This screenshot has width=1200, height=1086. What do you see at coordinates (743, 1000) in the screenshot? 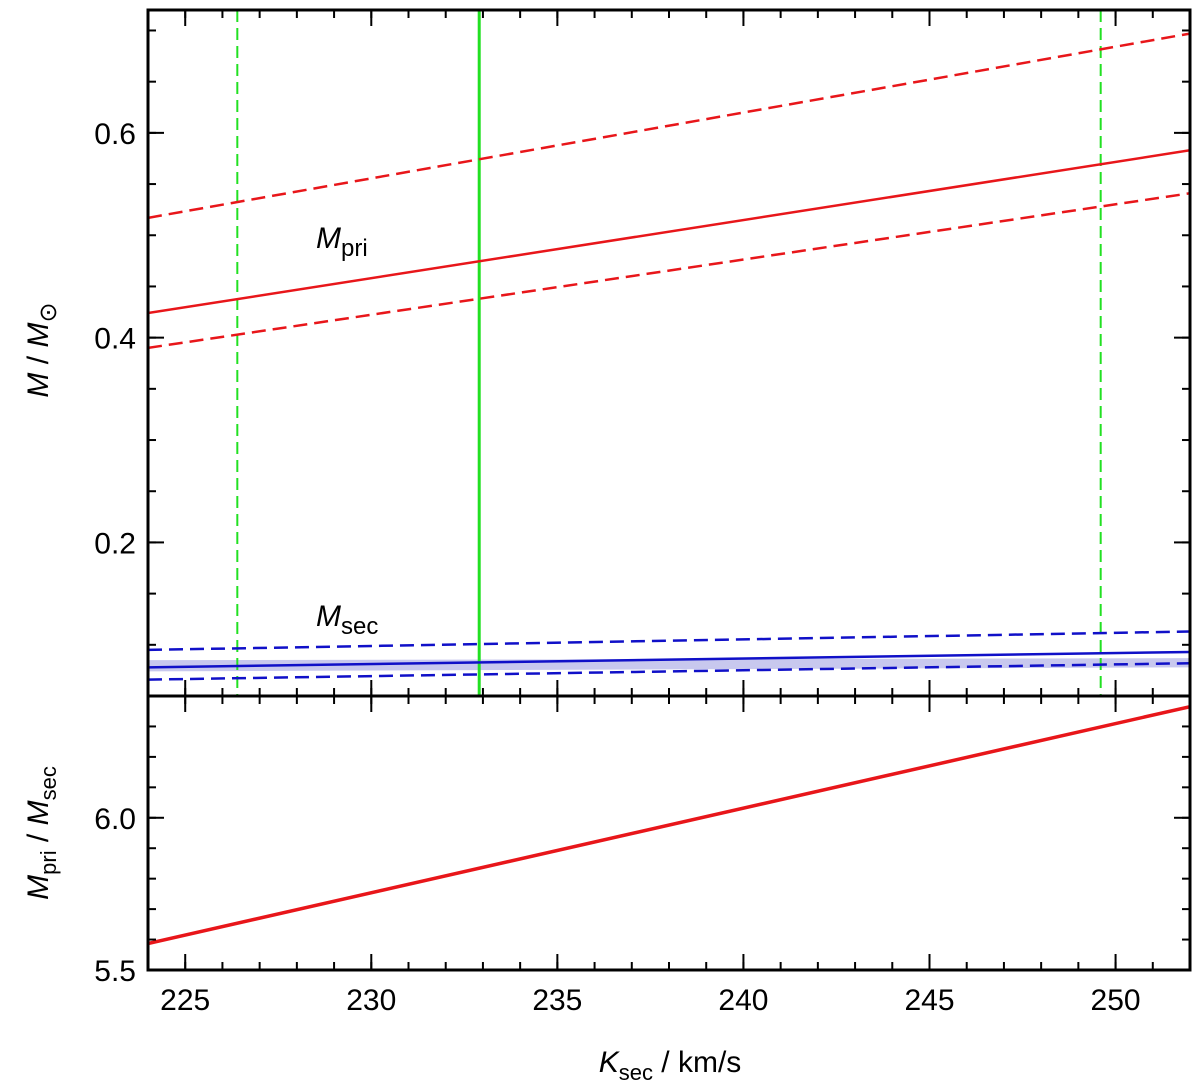
I see `x-tick-label: 240` at bounding box center [743, 1000].